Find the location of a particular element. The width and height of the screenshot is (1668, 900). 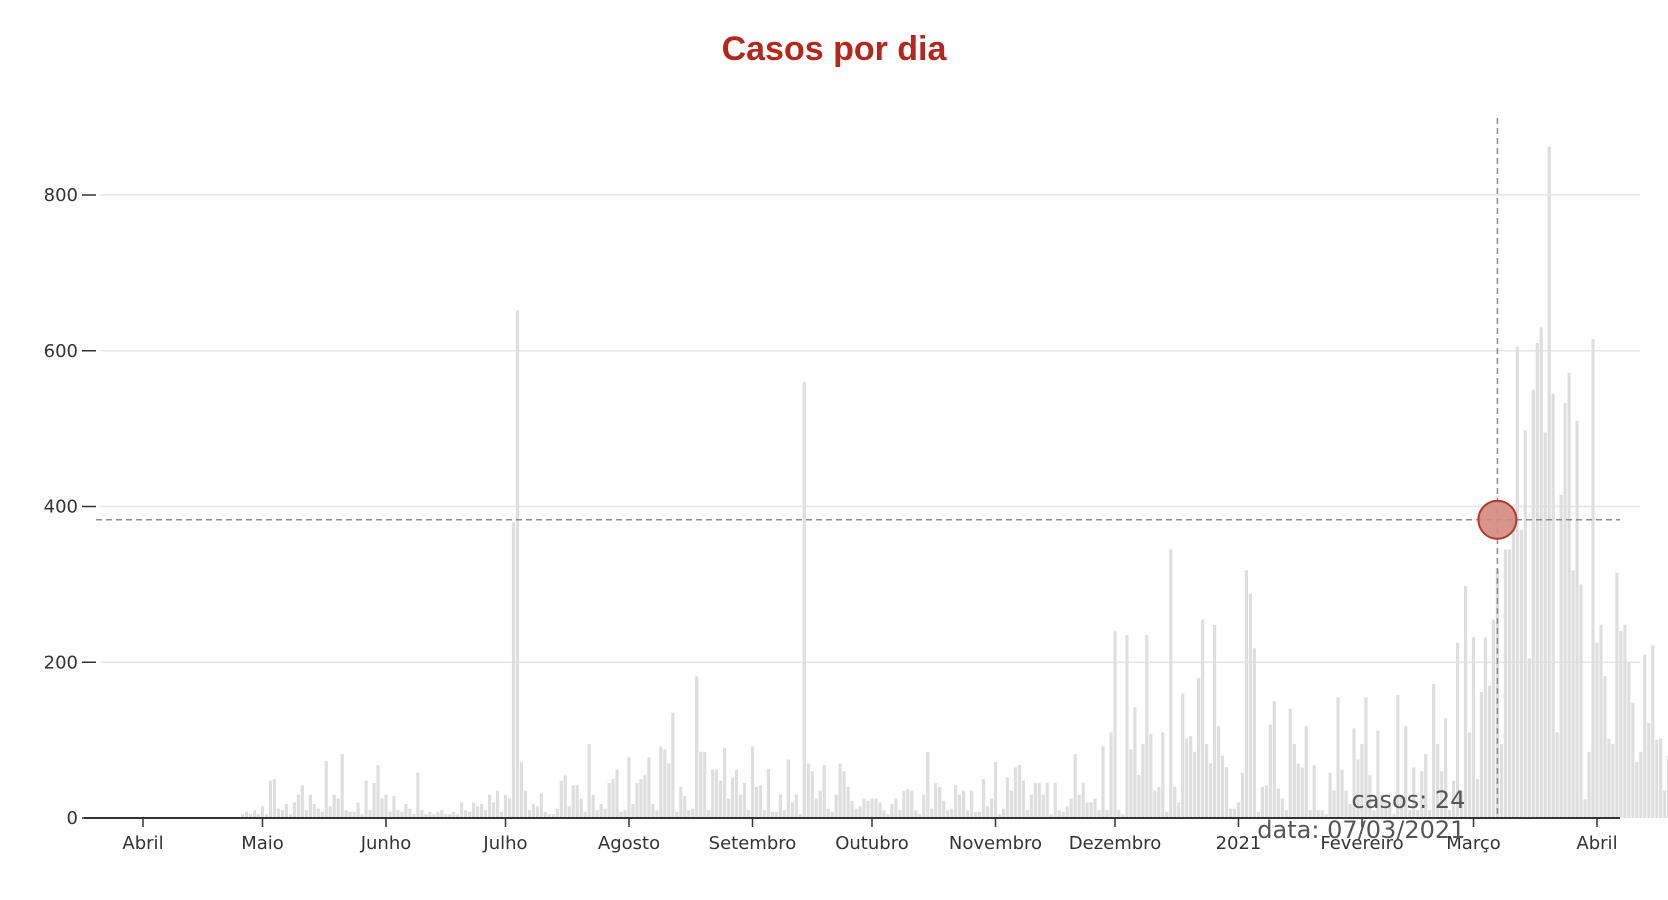

x-tick-label: Junho is located at coordinates (386, 843).